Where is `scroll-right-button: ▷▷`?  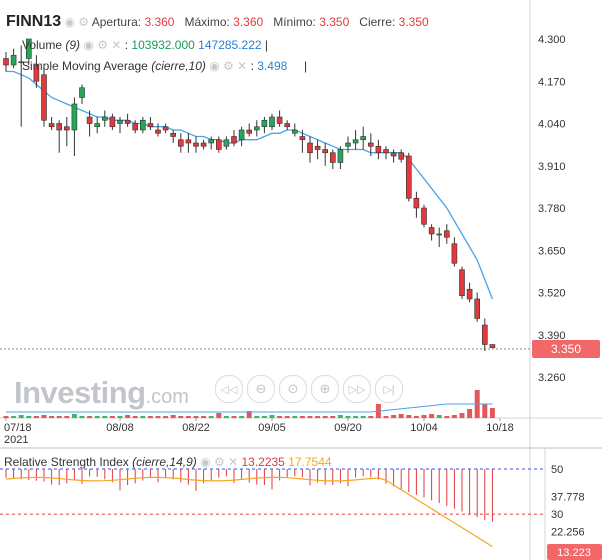 scroll-right-button: ▷▷ is located at coordinates (357, 389).